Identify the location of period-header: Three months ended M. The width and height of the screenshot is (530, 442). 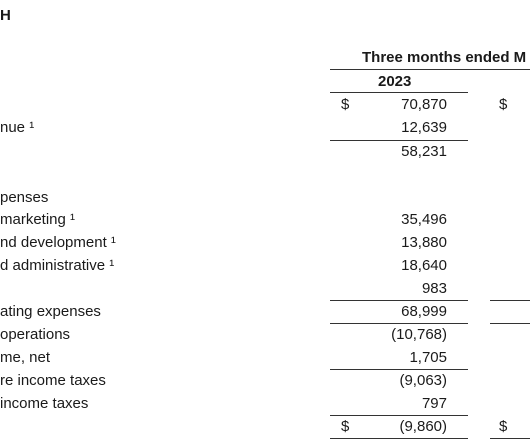
(444, 57).